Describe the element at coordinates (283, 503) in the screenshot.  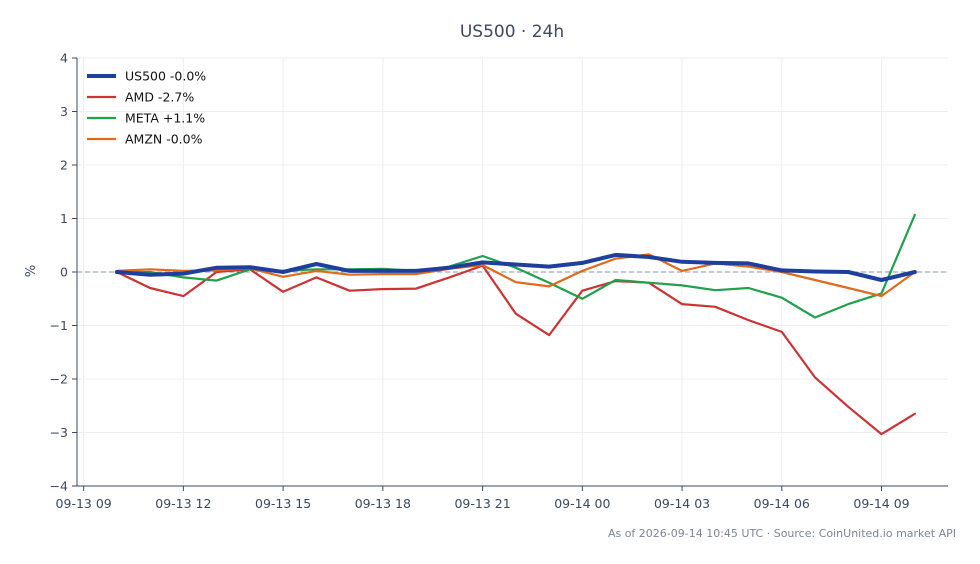
I see `x-tick-label: 09-13 15` at that location.